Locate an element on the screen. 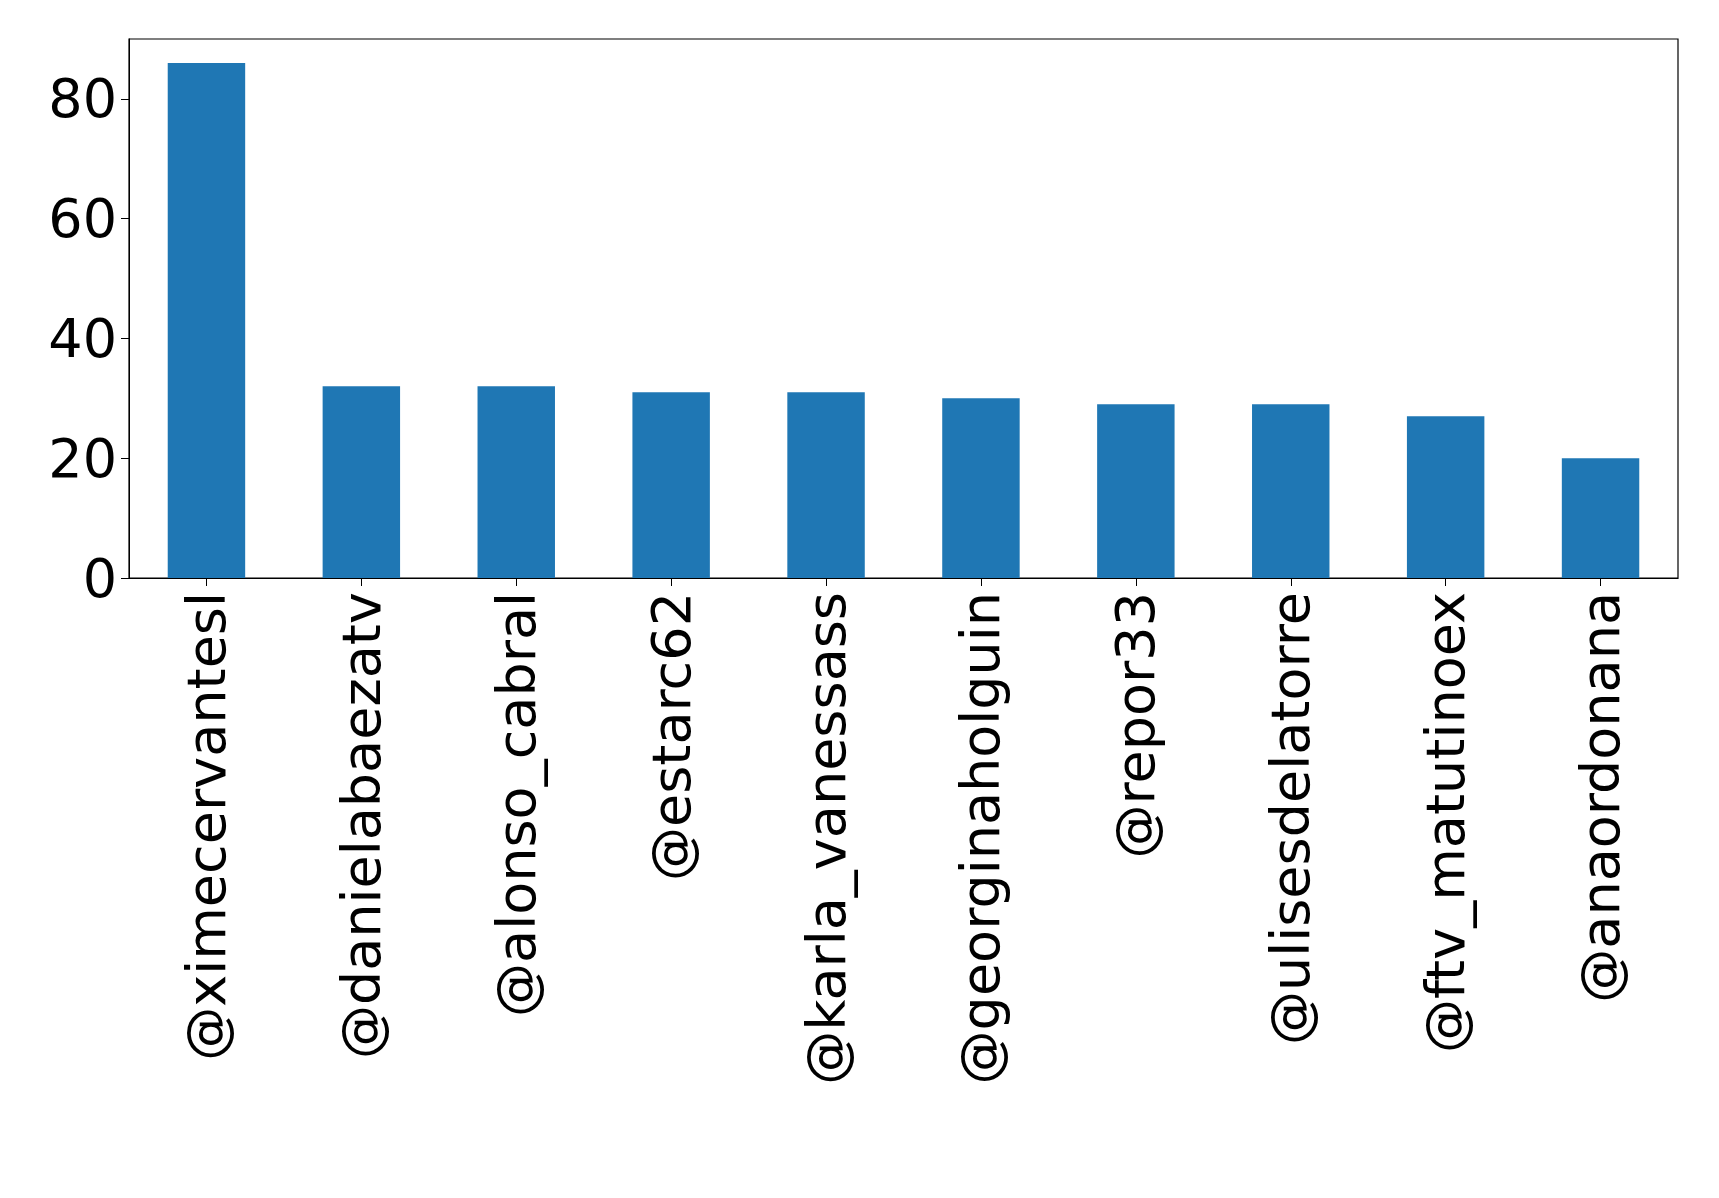  x-tick-label: @estarc62 is located at coordinates (671, 737).